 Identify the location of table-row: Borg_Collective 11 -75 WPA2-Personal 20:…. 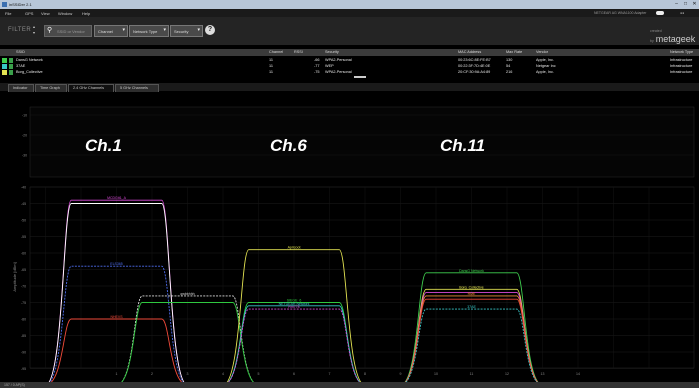
(349, 72).